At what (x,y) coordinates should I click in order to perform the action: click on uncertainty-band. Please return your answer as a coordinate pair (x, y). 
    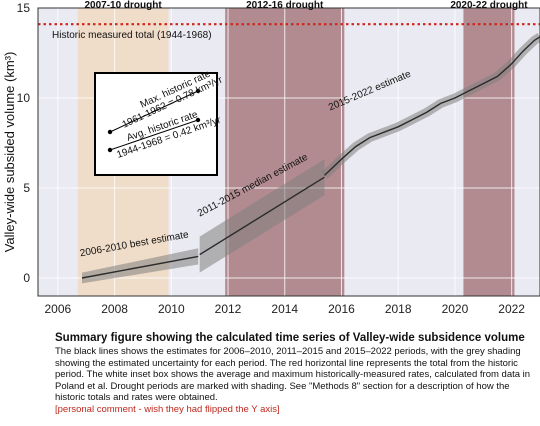
    Looking at the image, I should click on (140, 266).